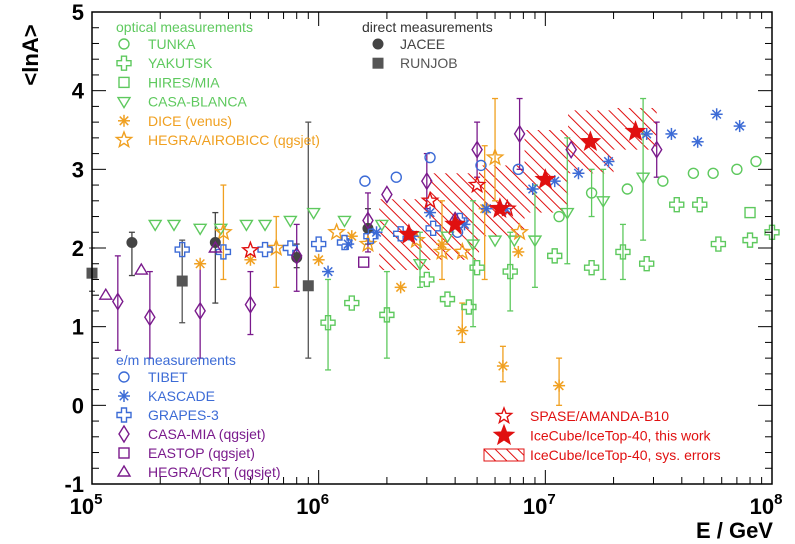 This screenshot has height=544, width=795. Describe the element at coordinates (750, 212) in the screenshot. I see `marker-hires-mia` at that location.